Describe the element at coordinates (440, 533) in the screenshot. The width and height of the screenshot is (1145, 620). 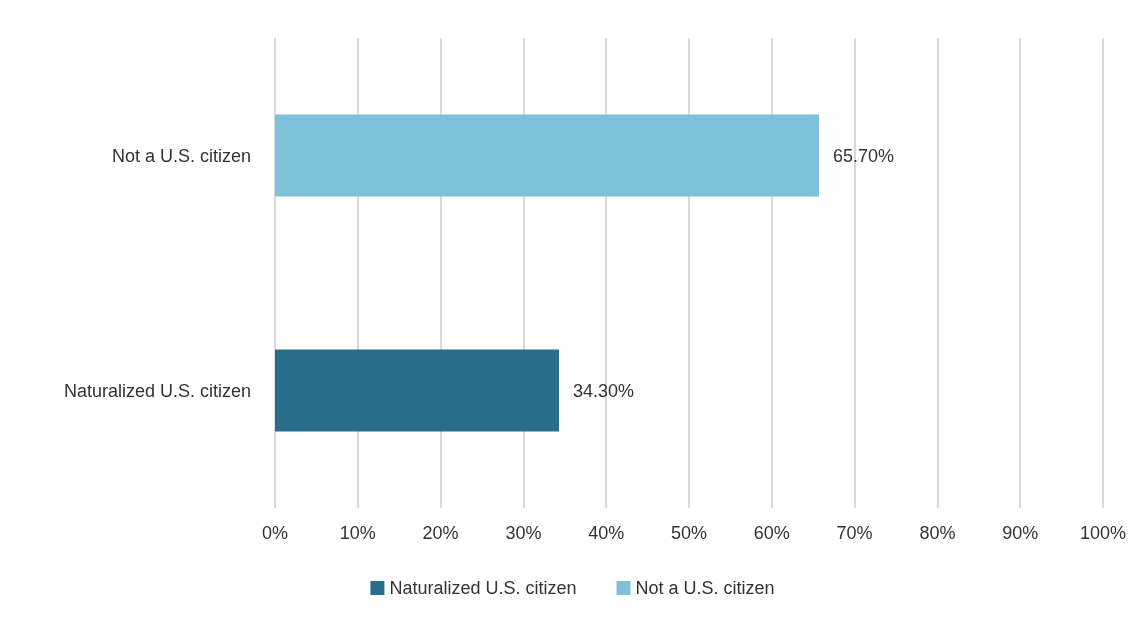
I see `x-tick-label: 20%` at that location.